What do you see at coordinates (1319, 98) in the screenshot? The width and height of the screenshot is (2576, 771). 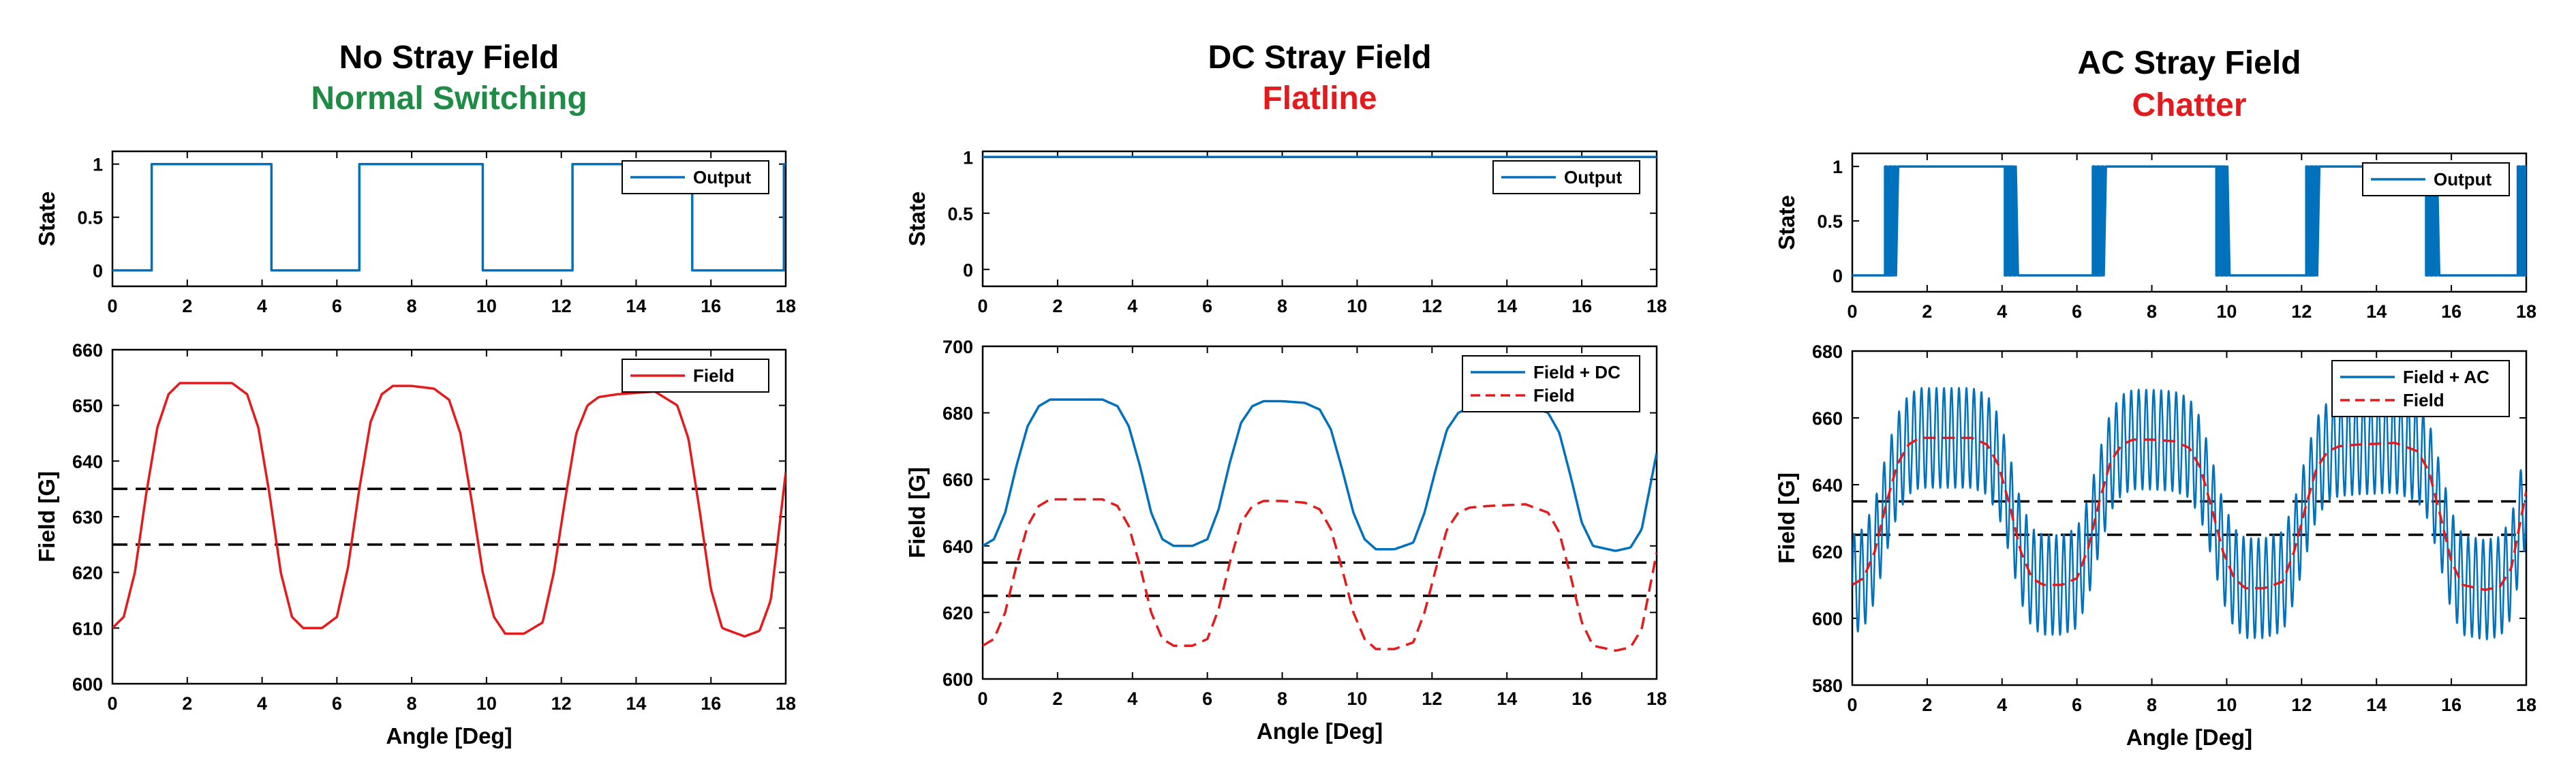 I see `chart-subtitle: Flatline` at bounding box center [1319, 98].